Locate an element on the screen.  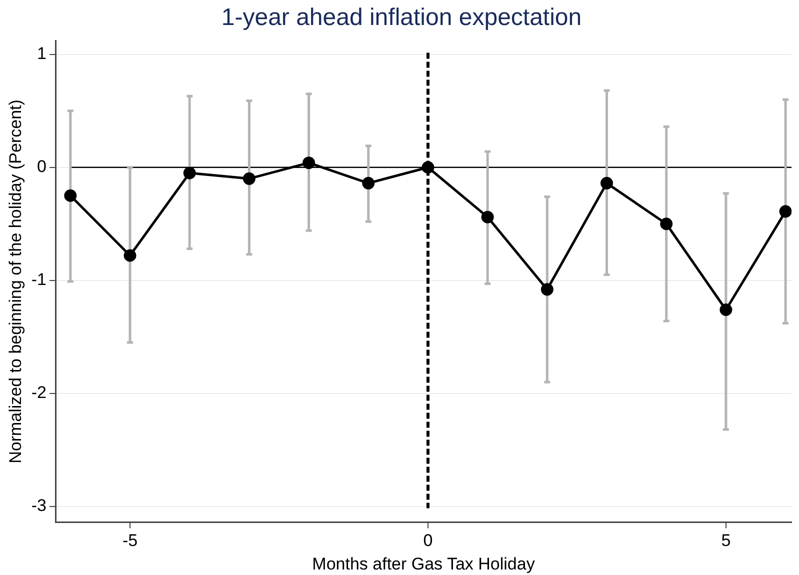
x-tick-label: -5 is located at coordinates (130, 540).